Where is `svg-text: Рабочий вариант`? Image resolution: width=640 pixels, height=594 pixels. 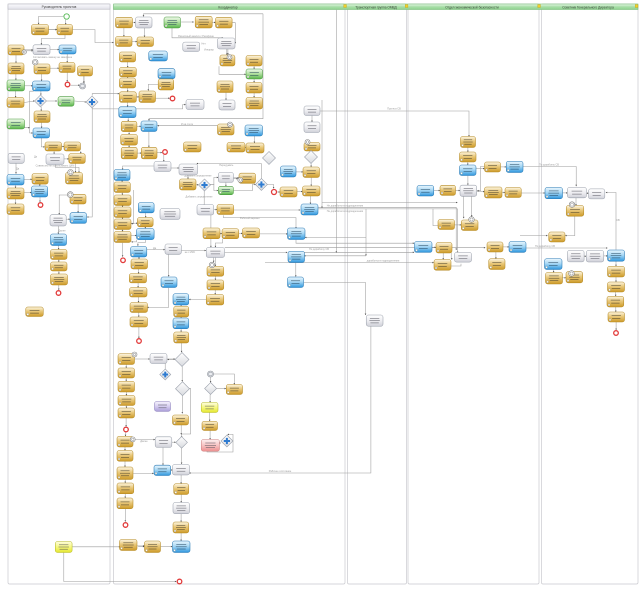 svg-text: Рабочий вариант is located at coordinates (250, 218).